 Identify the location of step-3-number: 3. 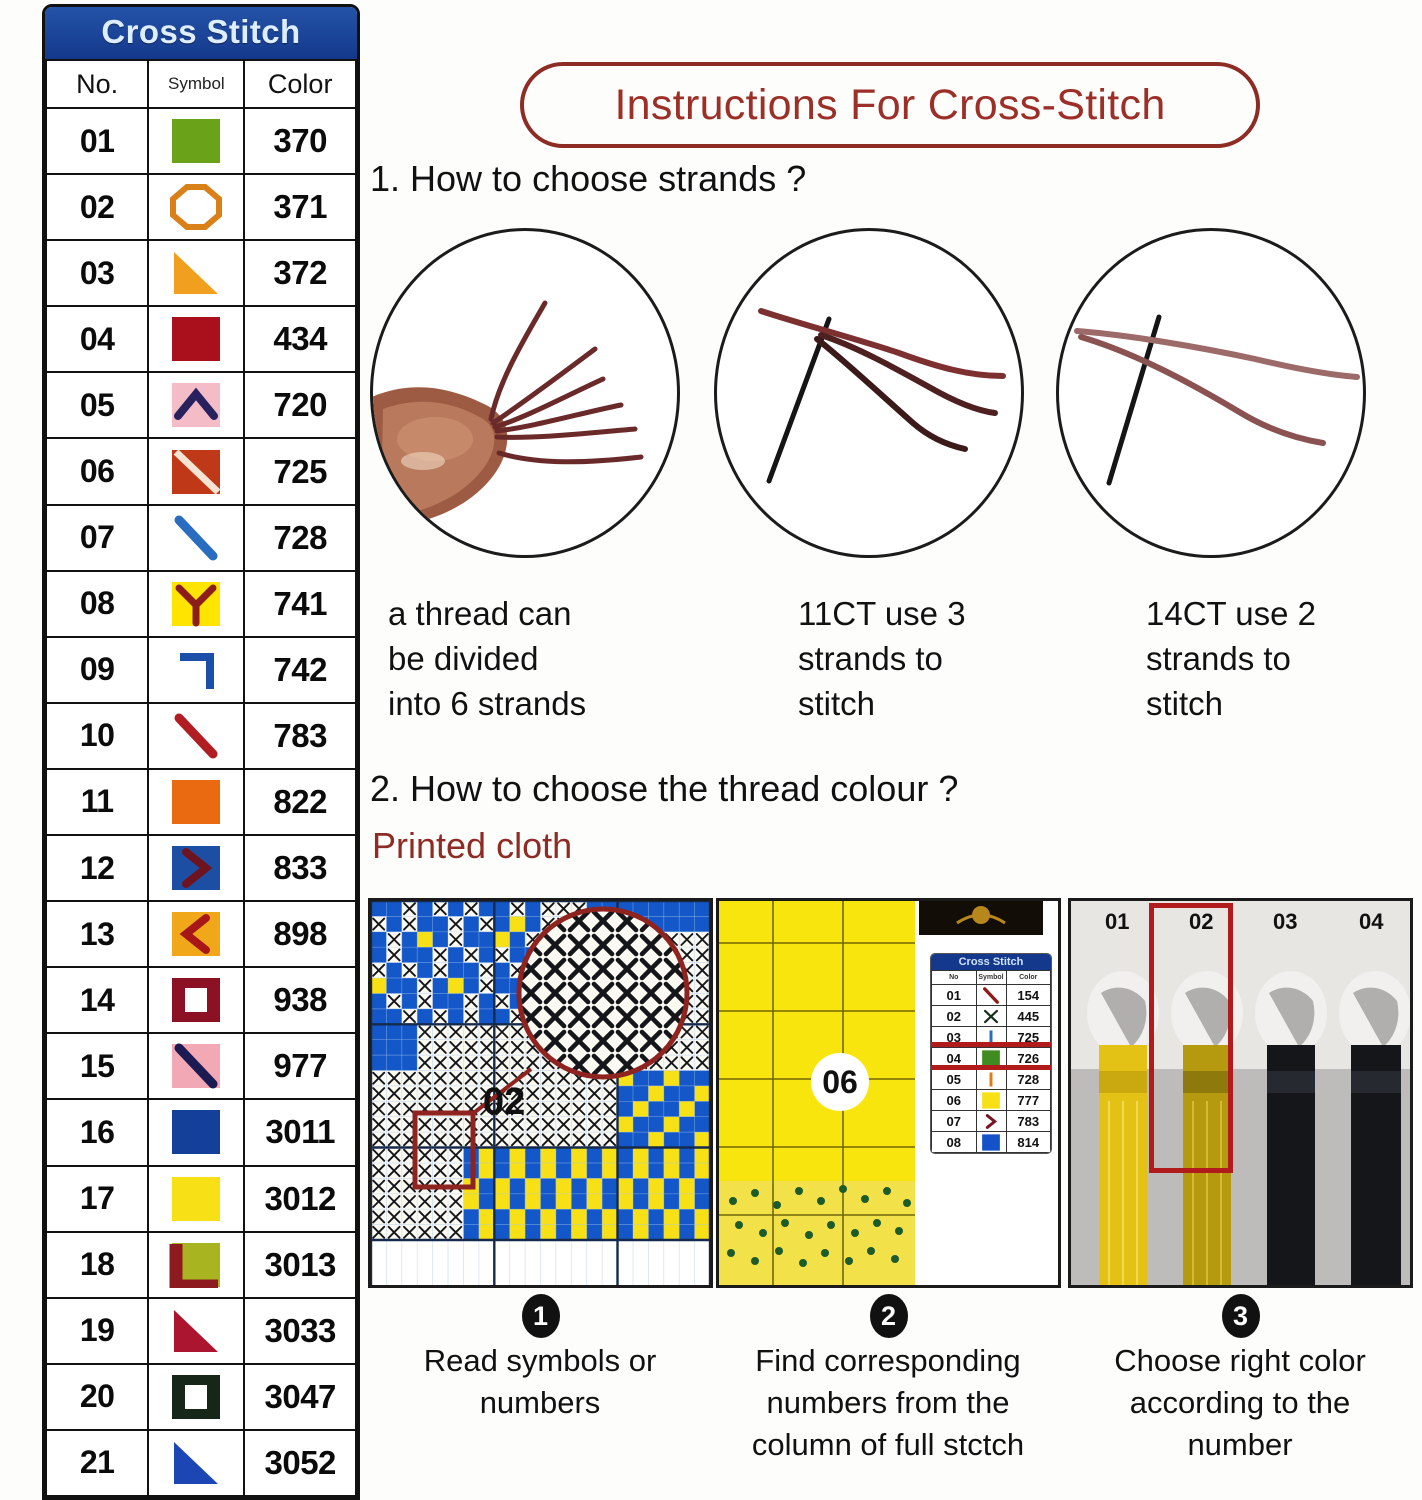
(1240, 1316).